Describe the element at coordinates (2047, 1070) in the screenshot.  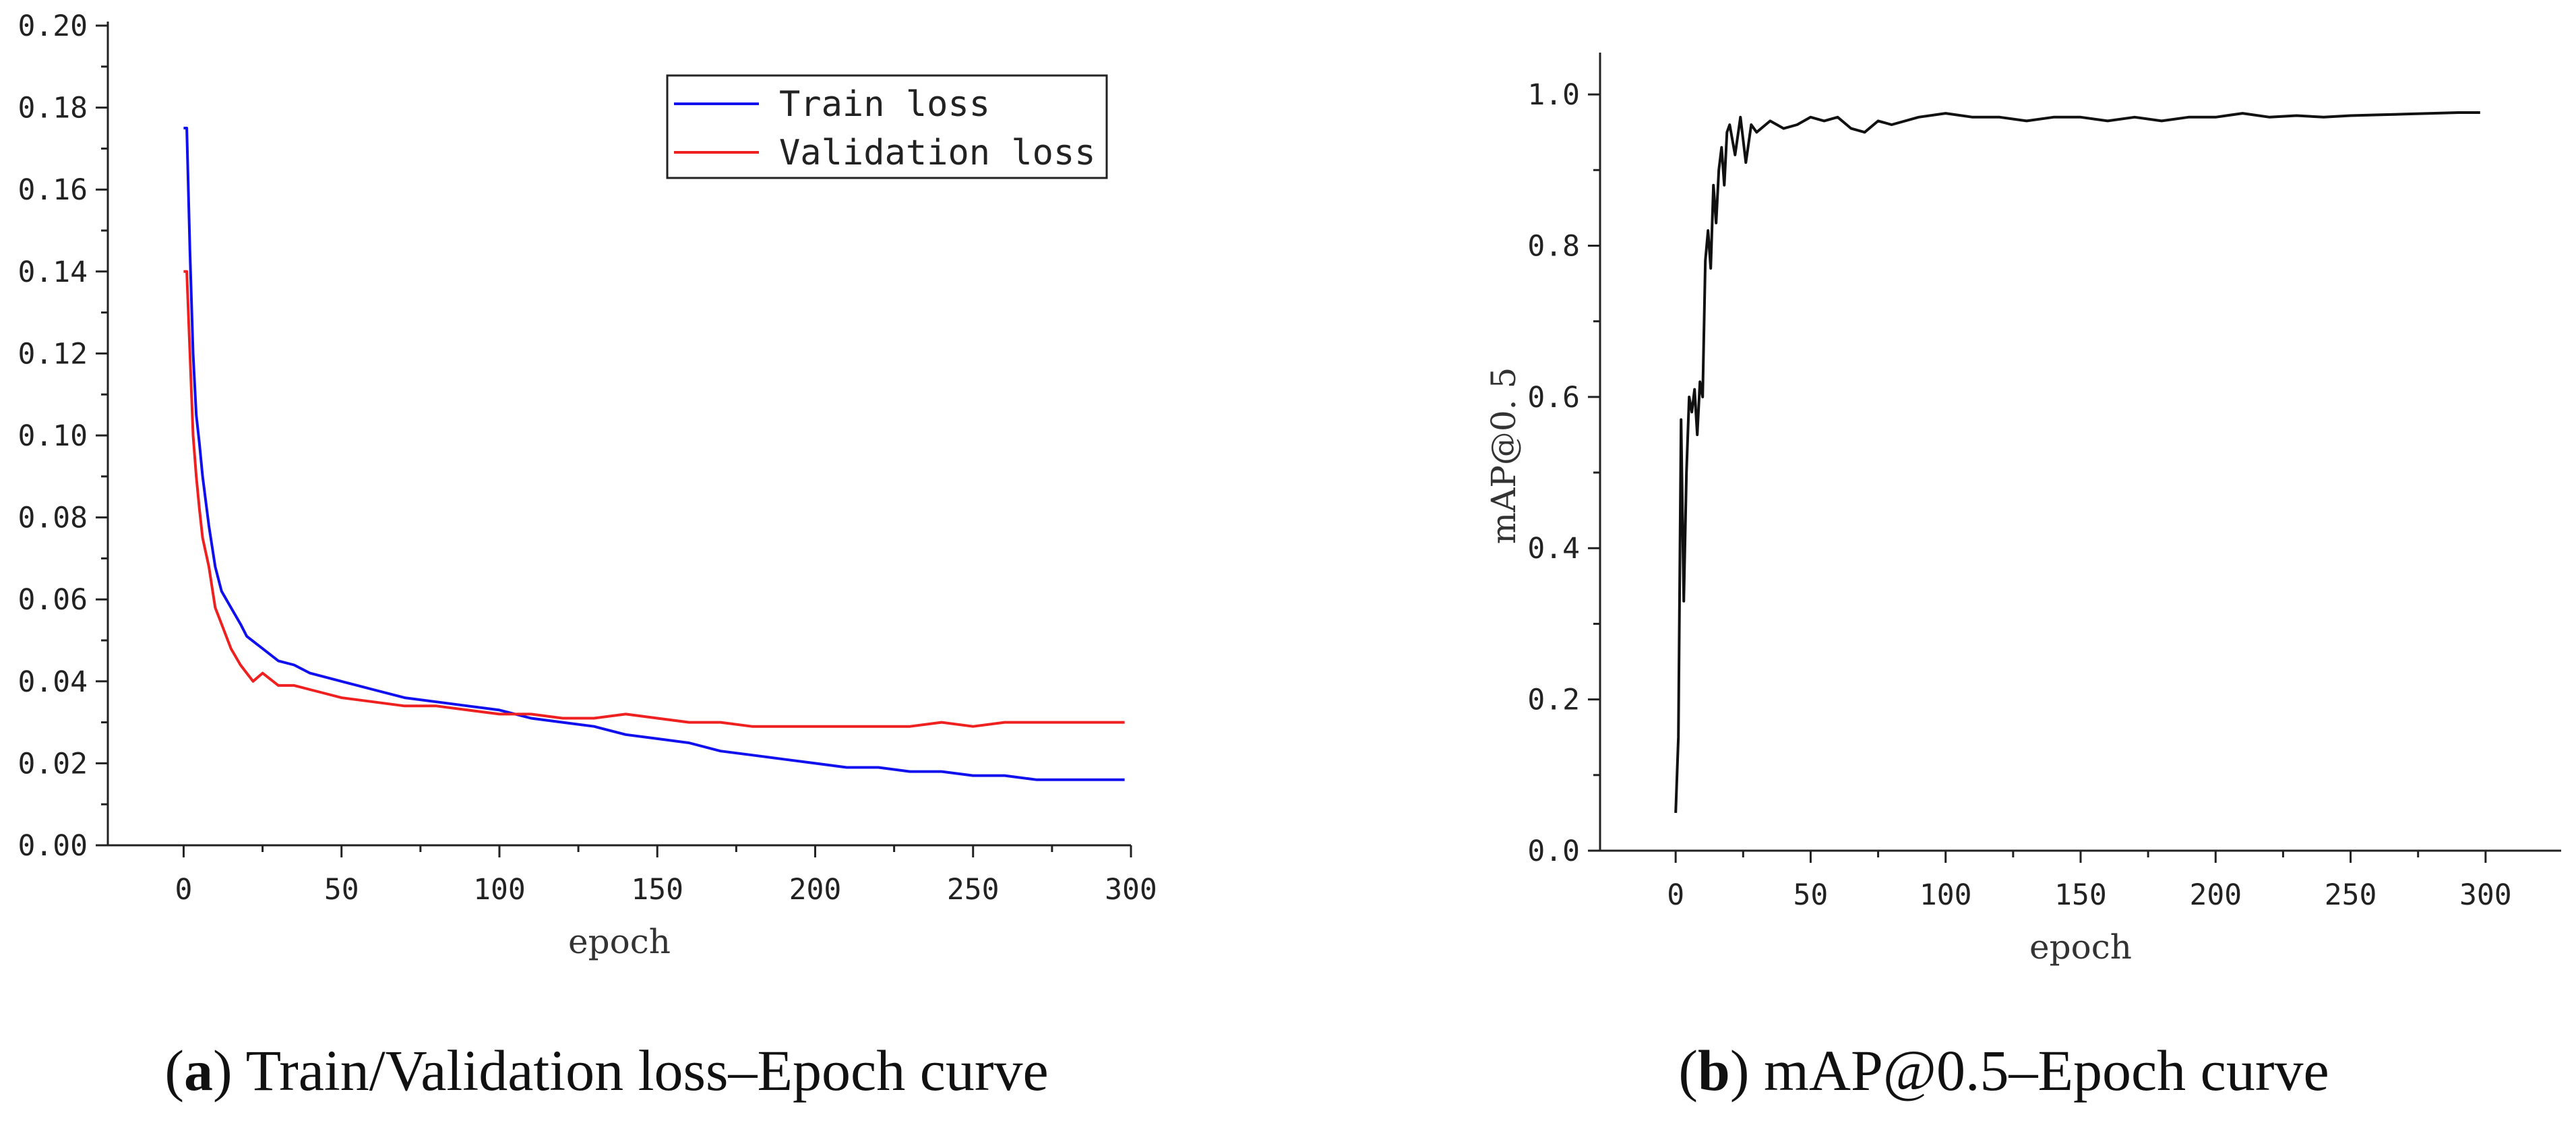
I see `caption-b-text: mAP@0.5–Epoch curve` at that location.